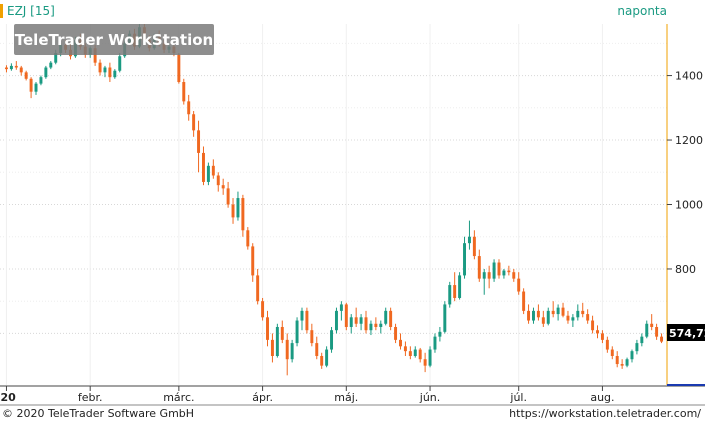  I want to click on symbol-label: EZJ [15], so click(31, 11).